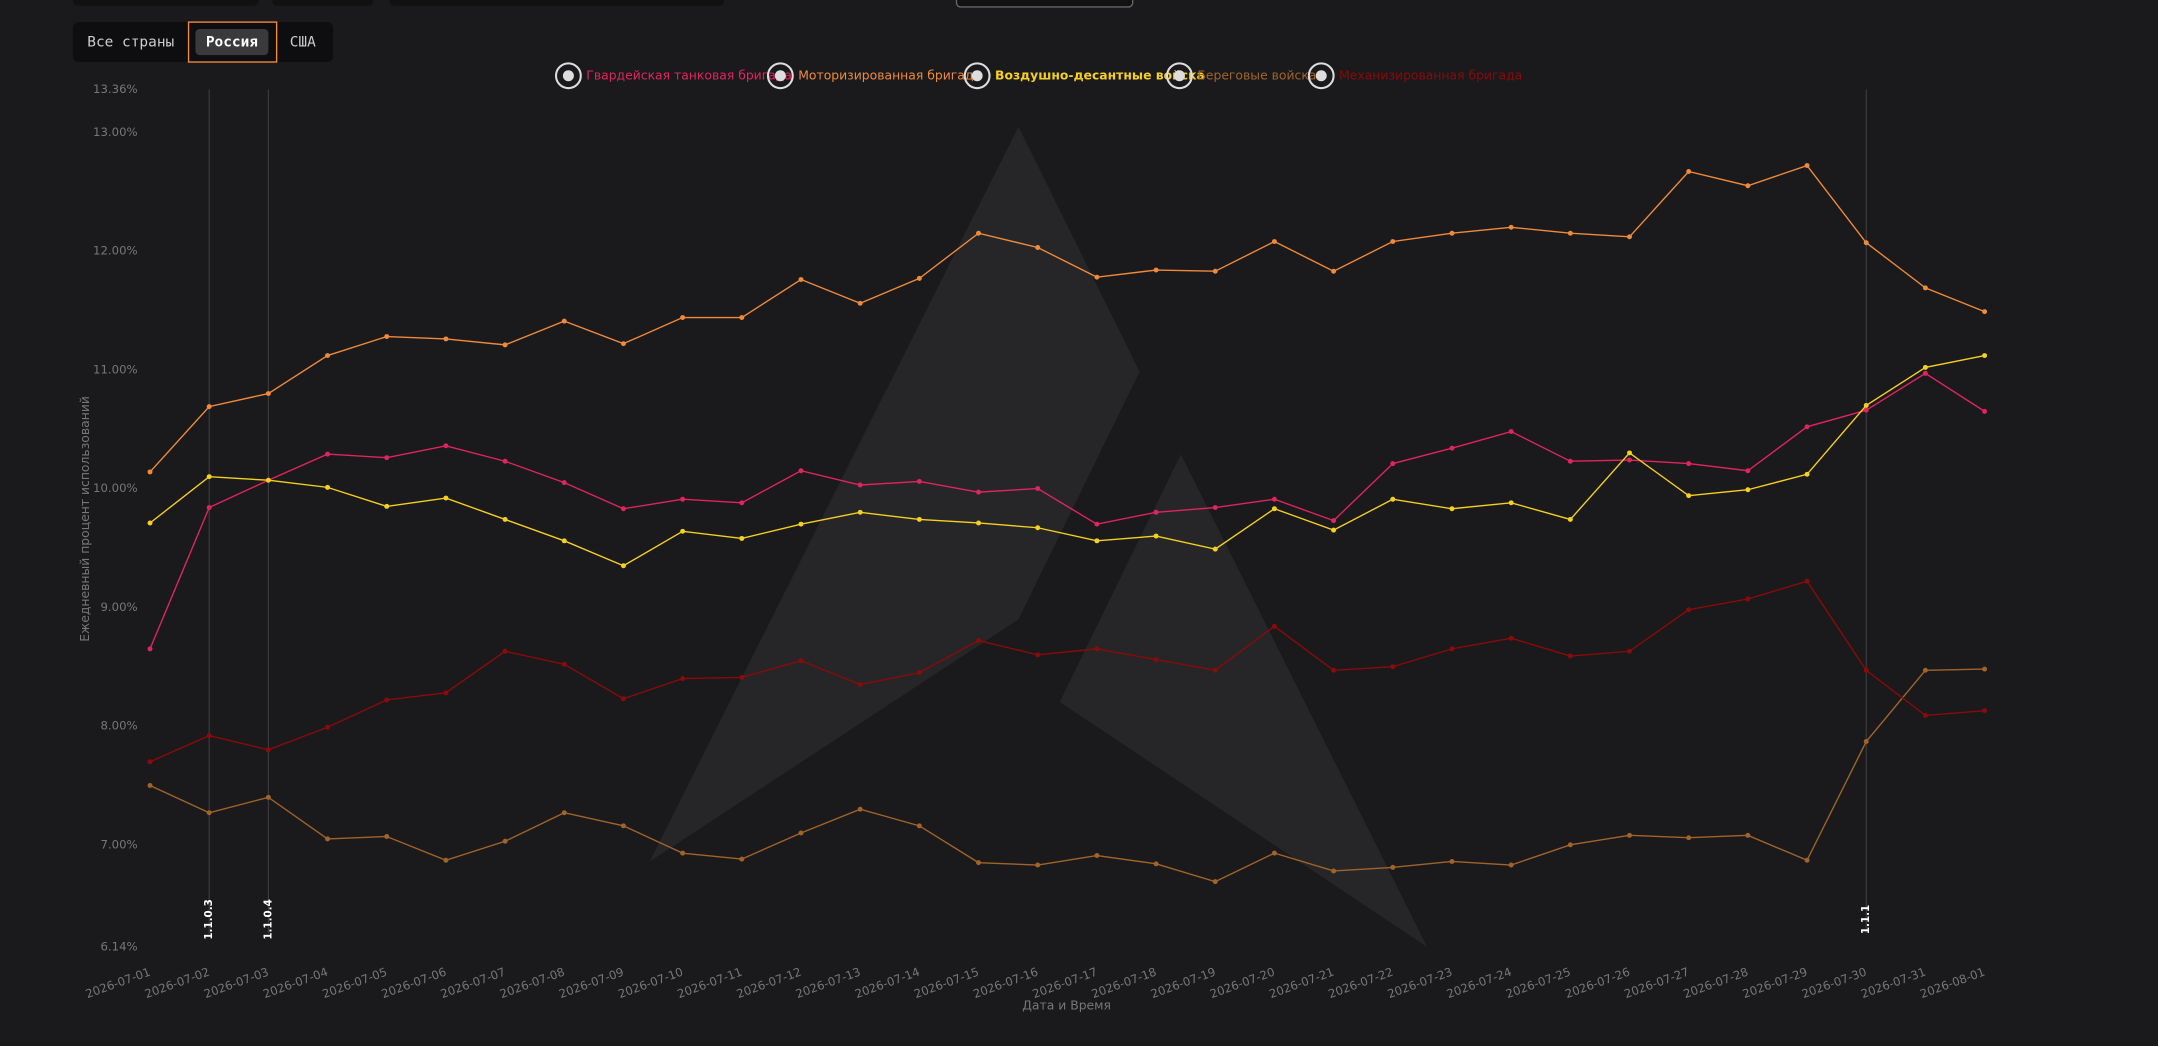 The width and height of the screenshot is (2158, 1046). Describe the element at coordinates (118, 946) in the screenshot. I see `y-tick-label: 6.14%` at that location.